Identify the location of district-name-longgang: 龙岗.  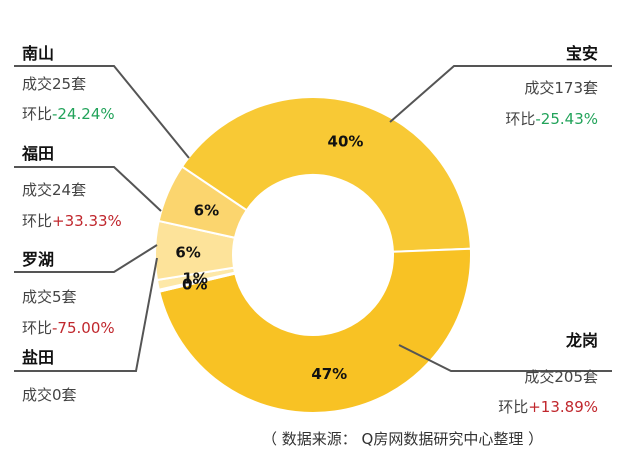
(581, 340).